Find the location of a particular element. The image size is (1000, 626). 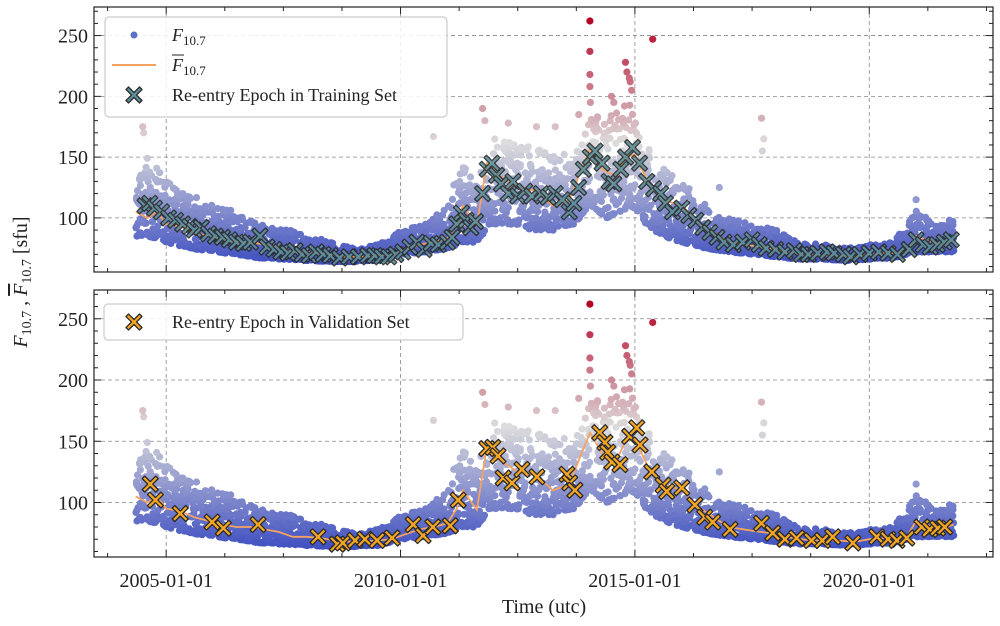

y-tick-label: 150 is located at coordinates (73, 158).